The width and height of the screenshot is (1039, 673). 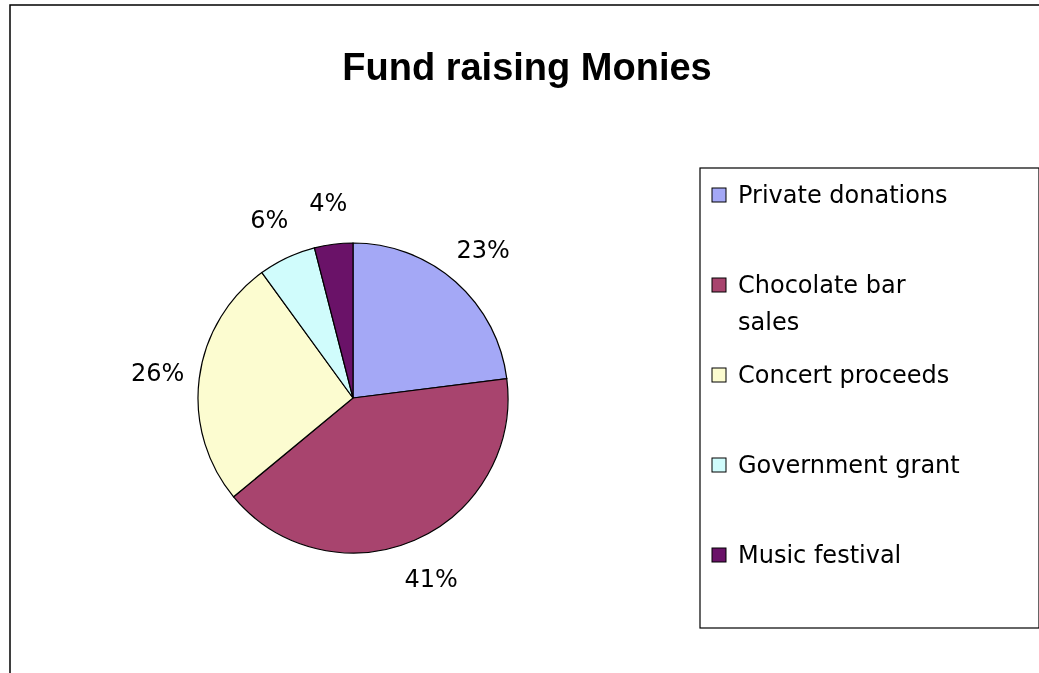 I want to click on data-label: 6%, so click(x=269, y=219).